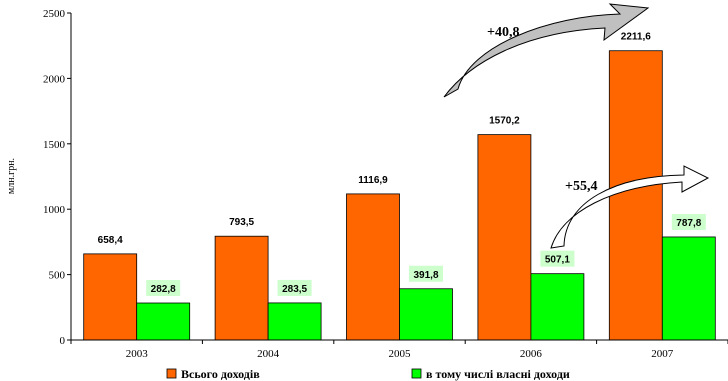 Image resolution: width=728 pixels, height=381 pixels. I want to click on y-ticks: 0 500 1000 1500 2000 2500, so click(57, 177).